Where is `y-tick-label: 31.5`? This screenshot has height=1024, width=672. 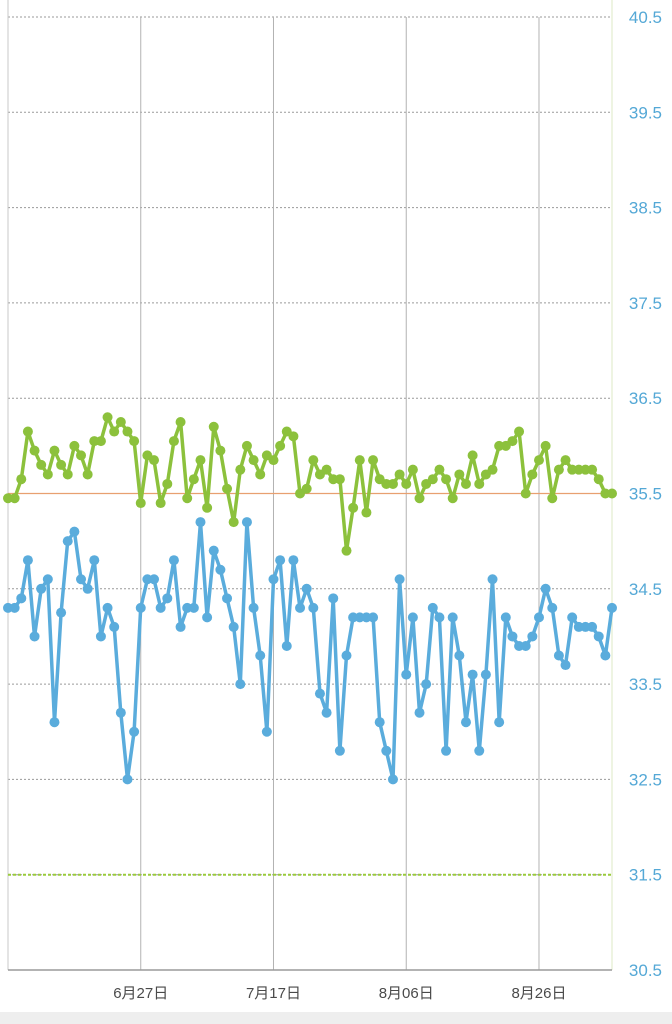 y-tick-label: 31.5 is located at coordinates (645, 875).